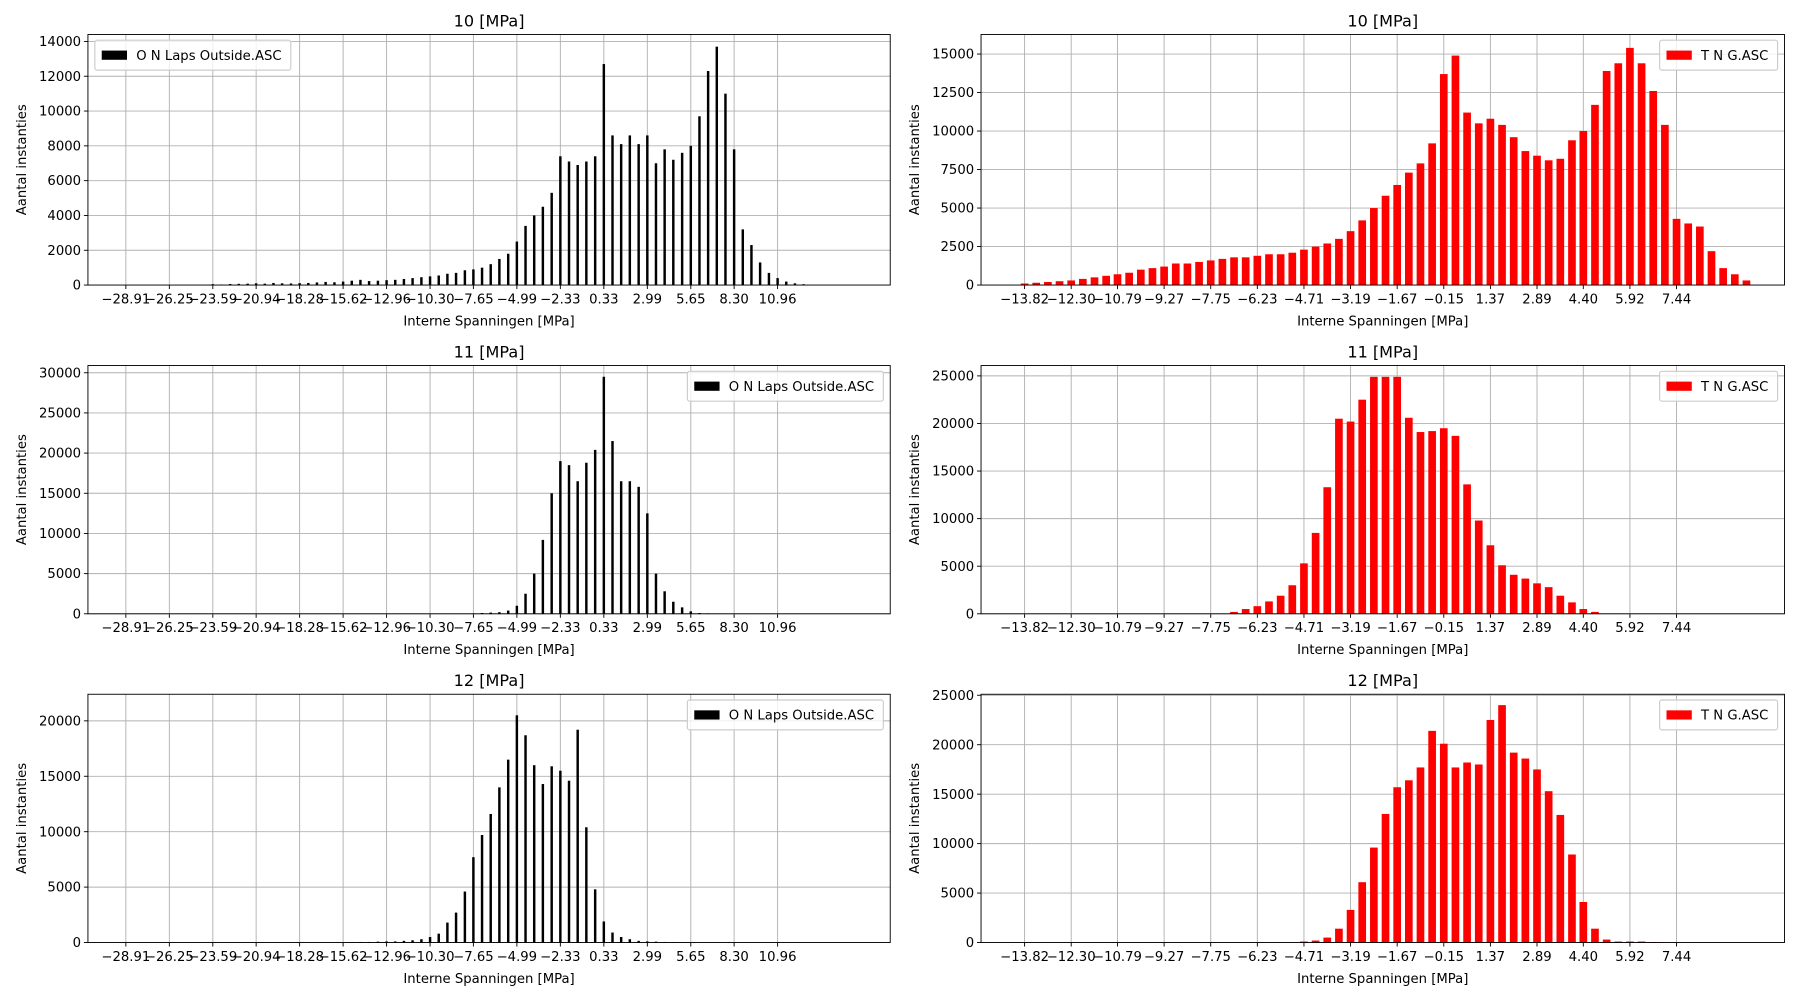 The height and width of the screenshot is (1000, 1800). Describe the element at coordinates (169, 299) in the screenshot. I see `x-tick-label: −26.25` at that location.